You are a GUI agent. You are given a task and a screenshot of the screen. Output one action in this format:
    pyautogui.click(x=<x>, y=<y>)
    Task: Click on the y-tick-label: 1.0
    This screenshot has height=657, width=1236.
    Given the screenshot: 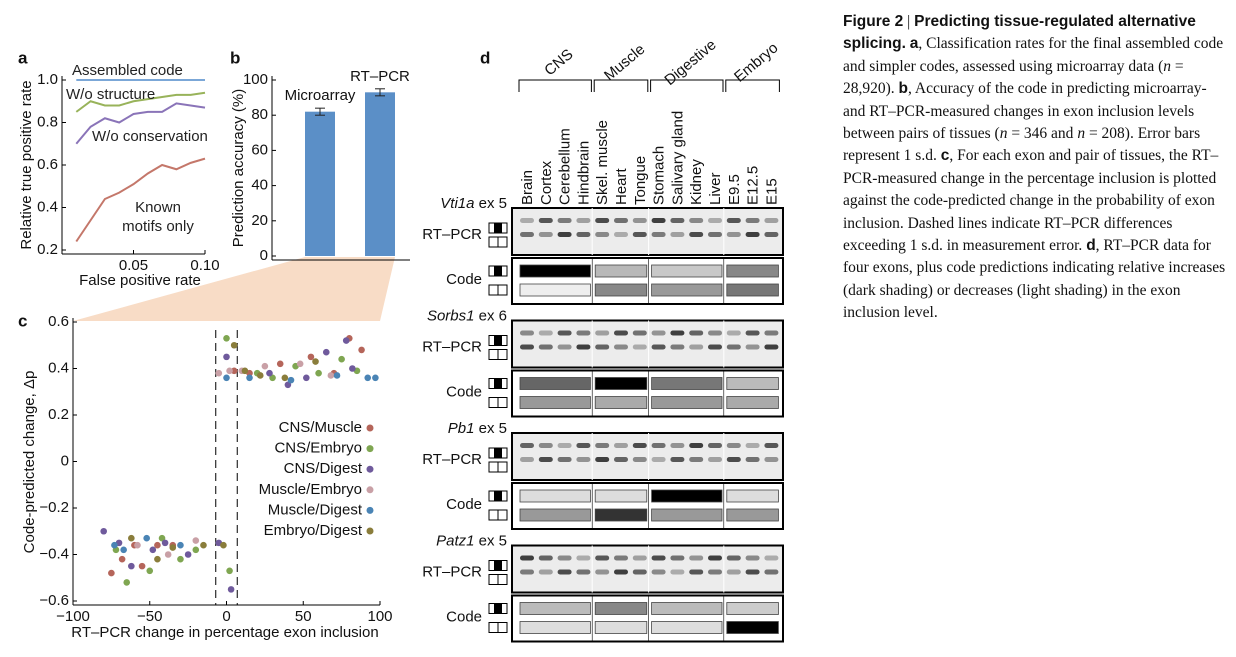 What is the action you would take?
    pyautogui.click(x=47, y=79)
    